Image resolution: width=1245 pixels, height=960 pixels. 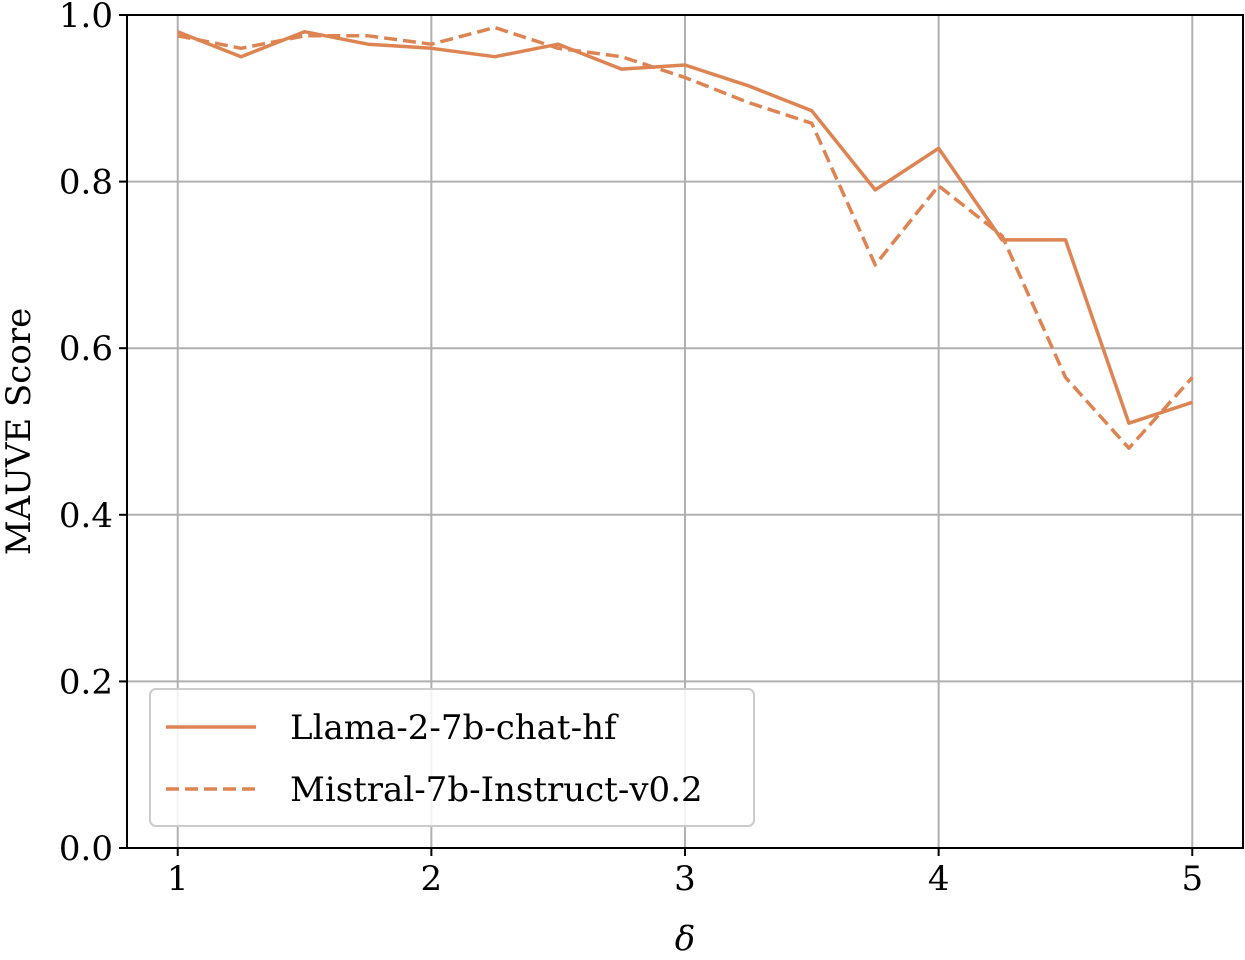 What do you see at coordinates (1192, 879) in the screenshot?
I see `x-tick-label: 5` at bounding box center [1192, 879].